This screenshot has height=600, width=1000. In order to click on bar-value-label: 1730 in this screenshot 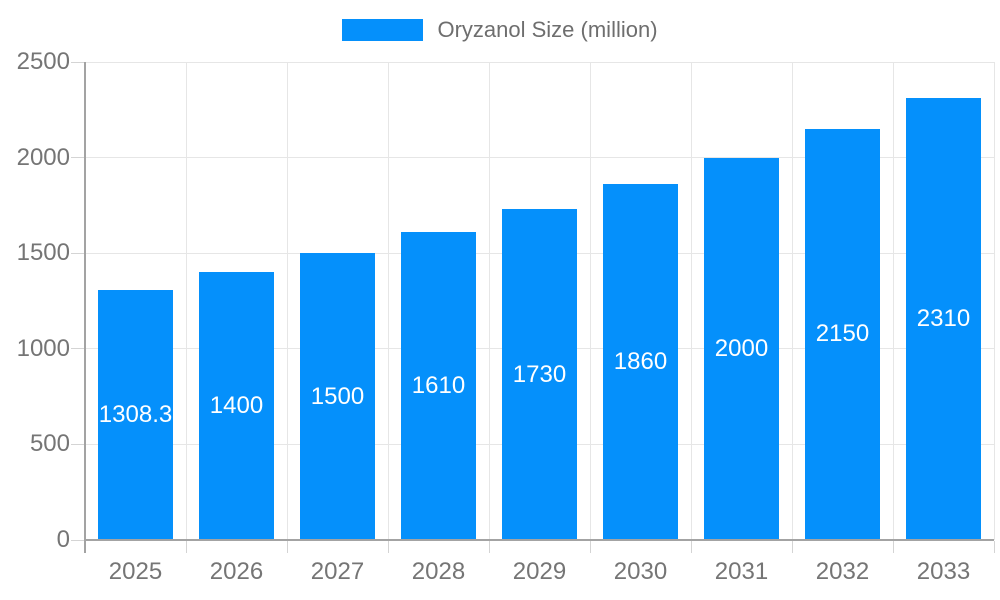, I will do `click(539, 374)`.